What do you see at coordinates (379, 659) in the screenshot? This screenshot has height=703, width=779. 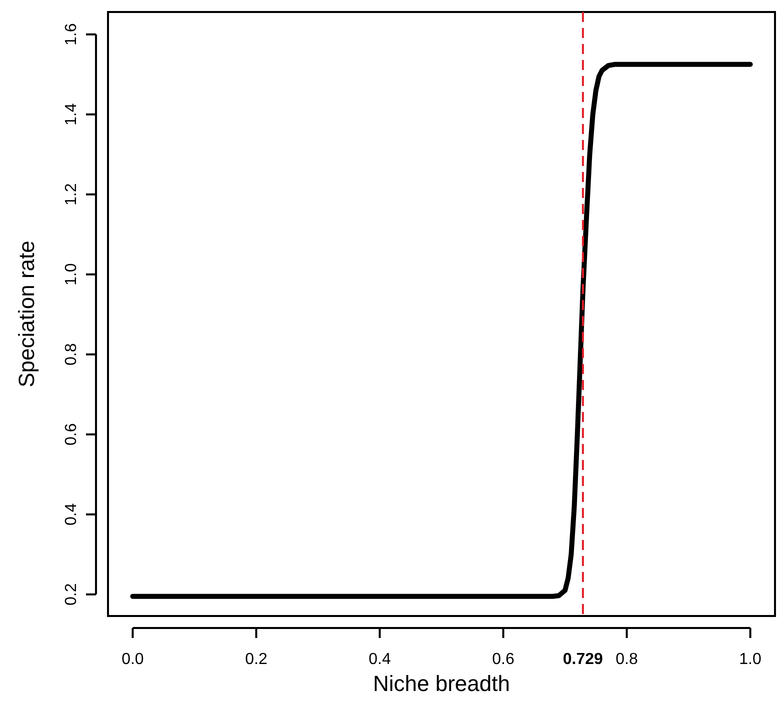 I see `x-tick-label: 0.4` at bounding box center [379, 659].